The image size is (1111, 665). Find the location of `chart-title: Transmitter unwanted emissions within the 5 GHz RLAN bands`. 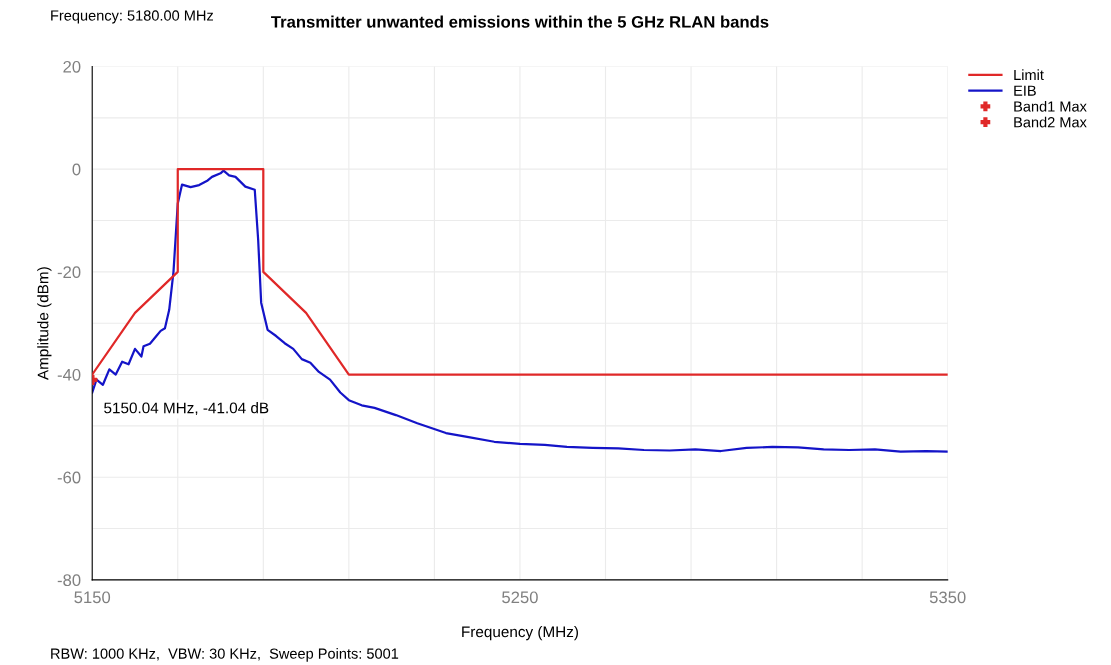

chart-title: Transmitter unwanted emissions within the 5 GHz RLAN bands is located at coordinates (520, 21).